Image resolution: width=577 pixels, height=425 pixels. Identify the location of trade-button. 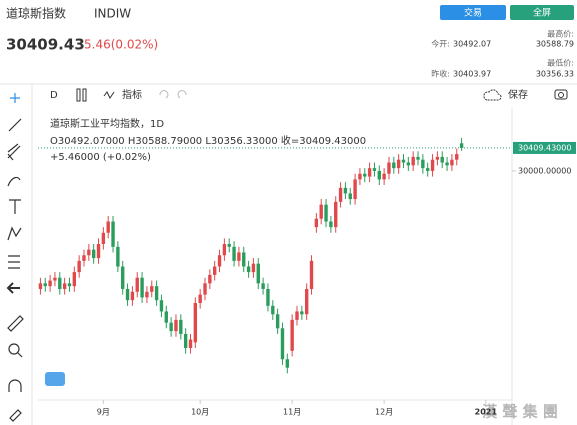
(473, 12).